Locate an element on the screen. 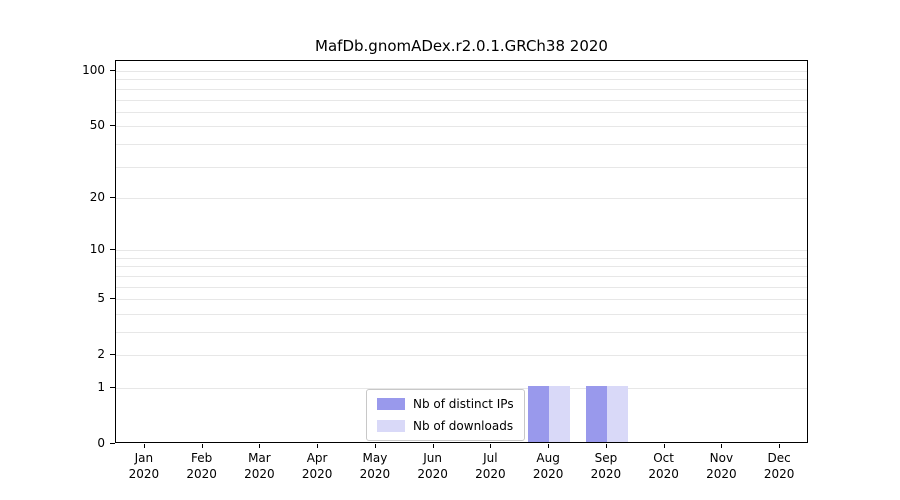  legend-item-downloads: Nb of downloads is located at coordinates (445, 426).